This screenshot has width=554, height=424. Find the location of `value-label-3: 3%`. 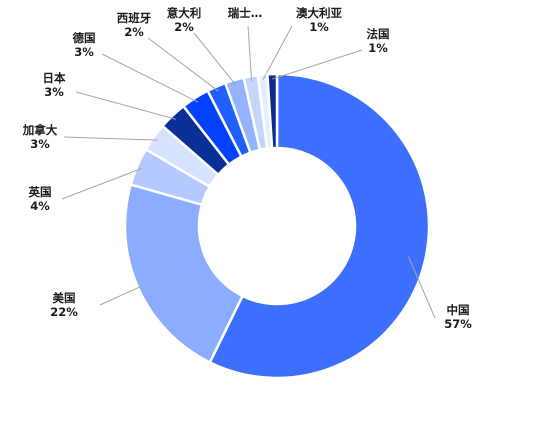

value-label-3: 3% is located at coordinates (40, 144).